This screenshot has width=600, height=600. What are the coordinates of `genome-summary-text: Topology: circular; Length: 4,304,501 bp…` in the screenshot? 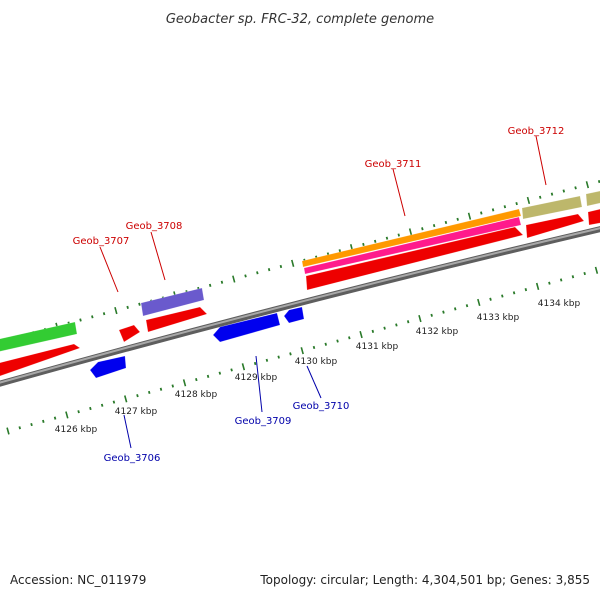 It's located at (425, 580).